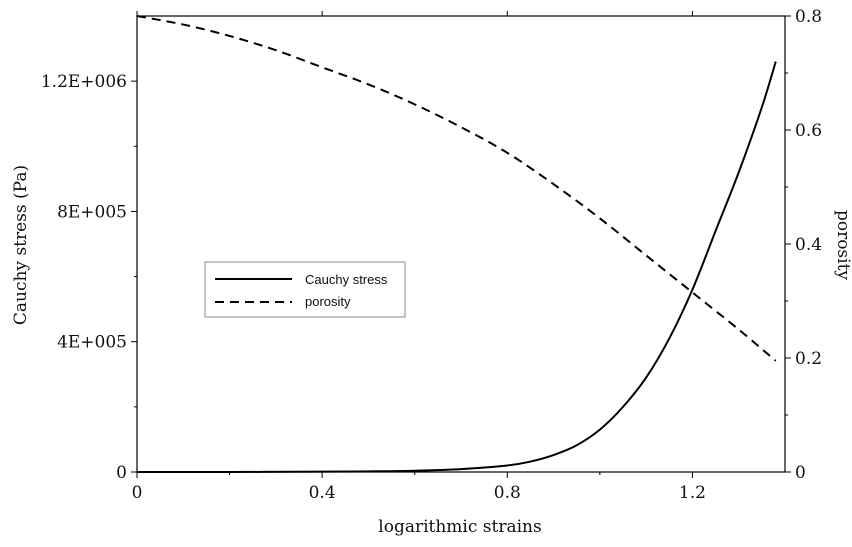 The height and width of the screenshot is (547, 852). What do you see at coordinates (137, 493) in the screenshot?
I see `x-tick-label: 0` at bounding box center [137, 493].